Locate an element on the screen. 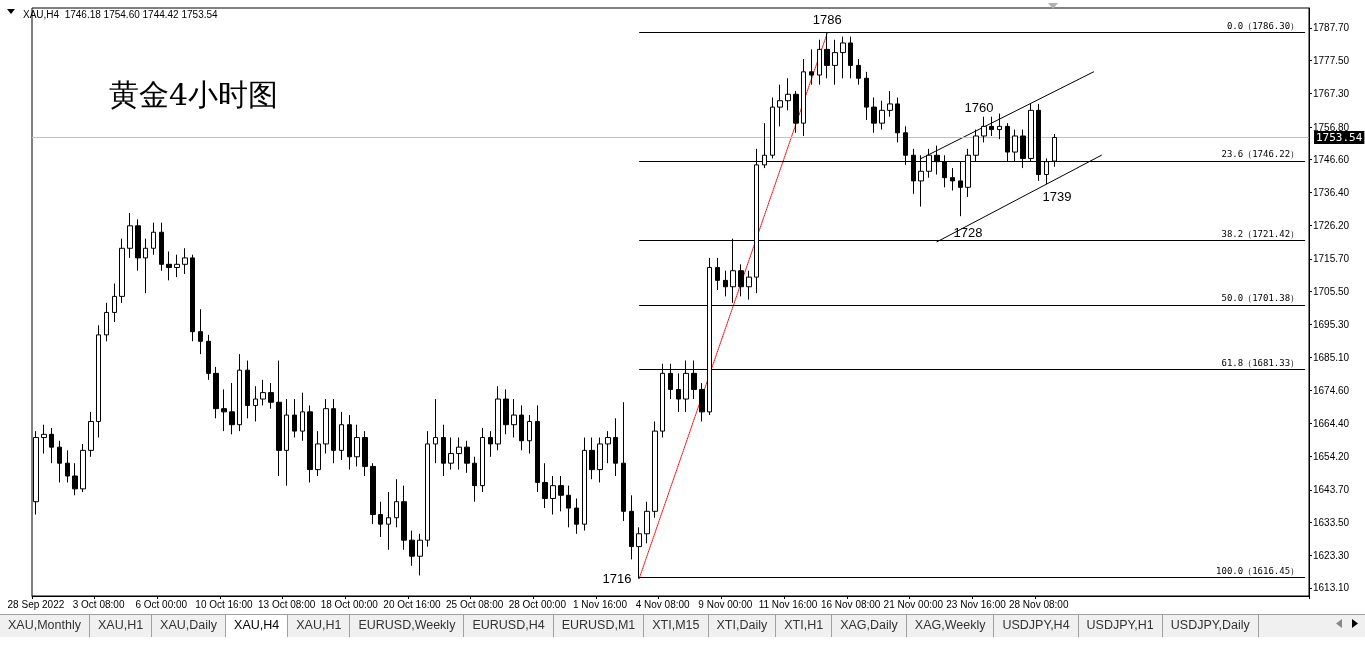 The width and height of the screenshot is (1365, 645). x-tick-label: 9 Nov 00:00 is located at coordinates (725, 604).